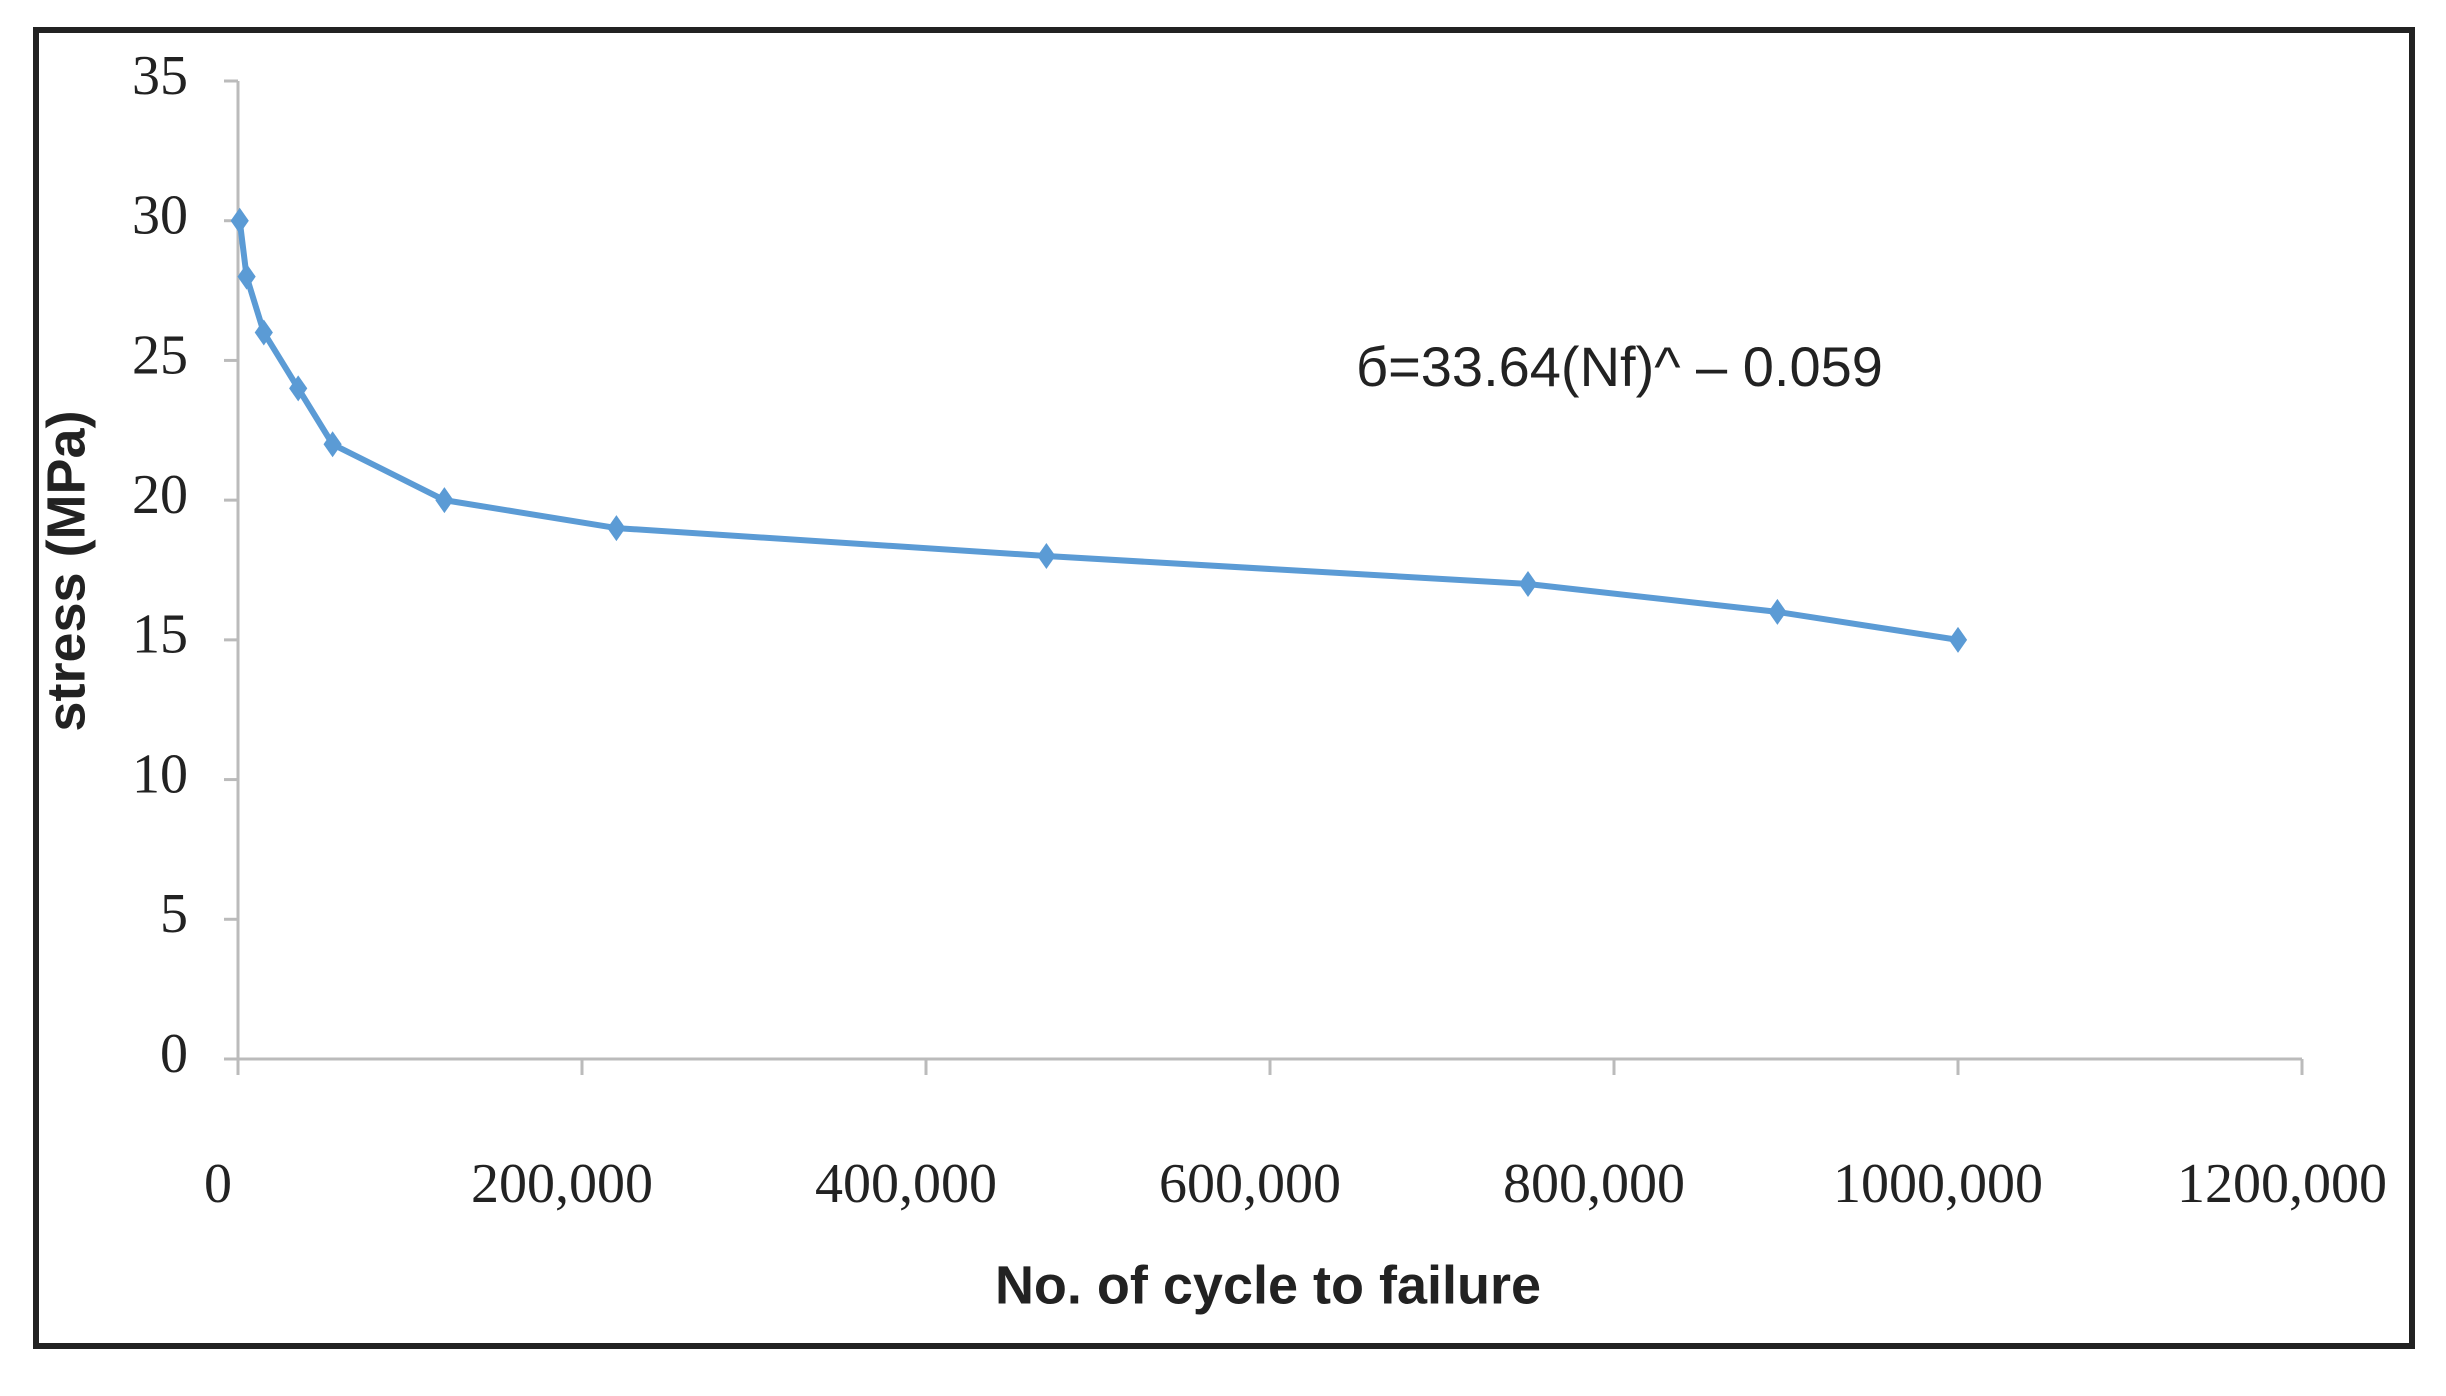 This screenshot has height=1396, width=2446. Describe the element at coordinates (174, 1054) in the screenshot. I see `y-tick-label: 0` at that location.